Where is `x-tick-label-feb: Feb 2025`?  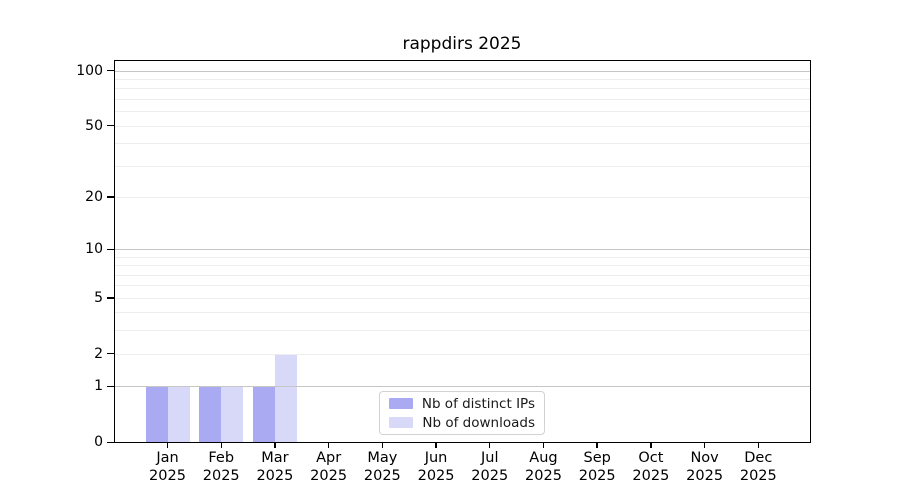 x-tick-label-feb: Feb 2025 is located at coordinates (221, 467).